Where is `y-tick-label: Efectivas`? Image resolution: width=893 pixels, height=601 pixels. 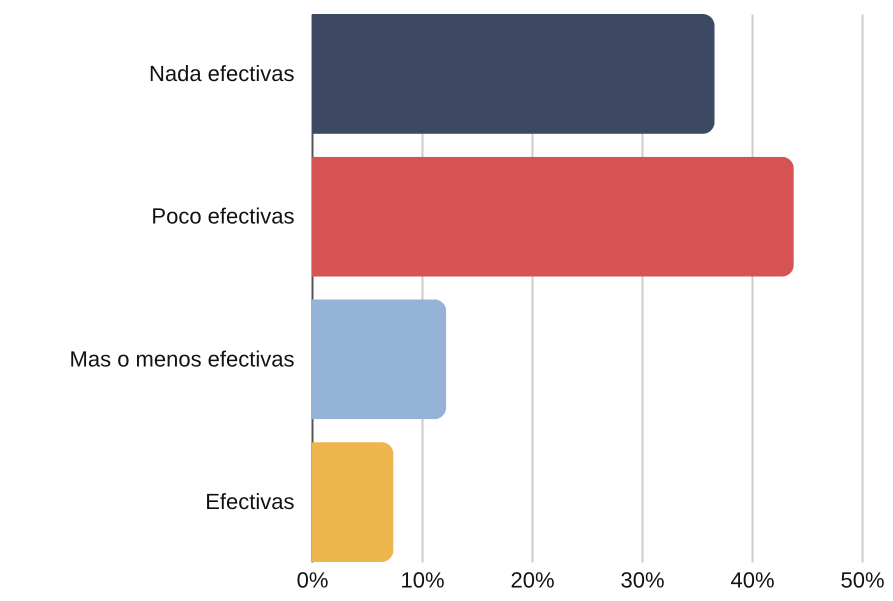 y-tick-label: Efectivas is located at coordinates (249, 501).